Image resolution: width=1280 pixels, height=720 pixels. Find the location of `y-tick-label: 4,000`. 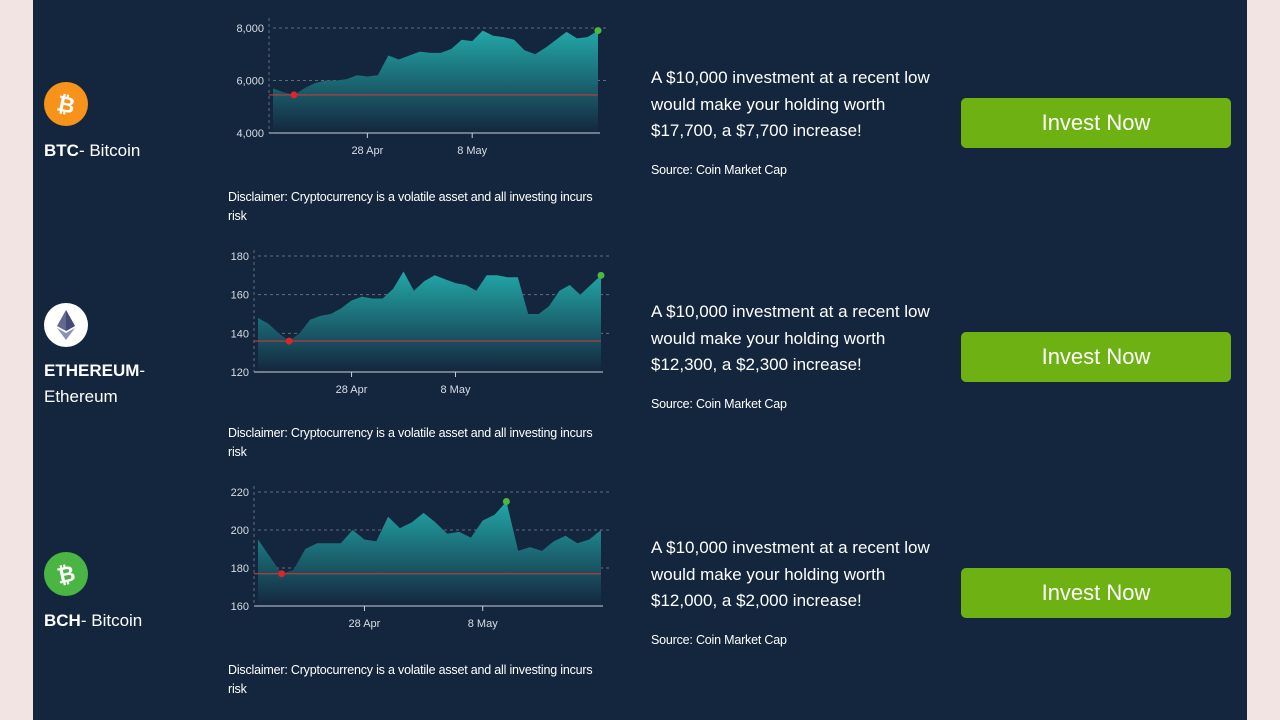

y-tick-label: 4,000 is located at coordinates (250, 134).